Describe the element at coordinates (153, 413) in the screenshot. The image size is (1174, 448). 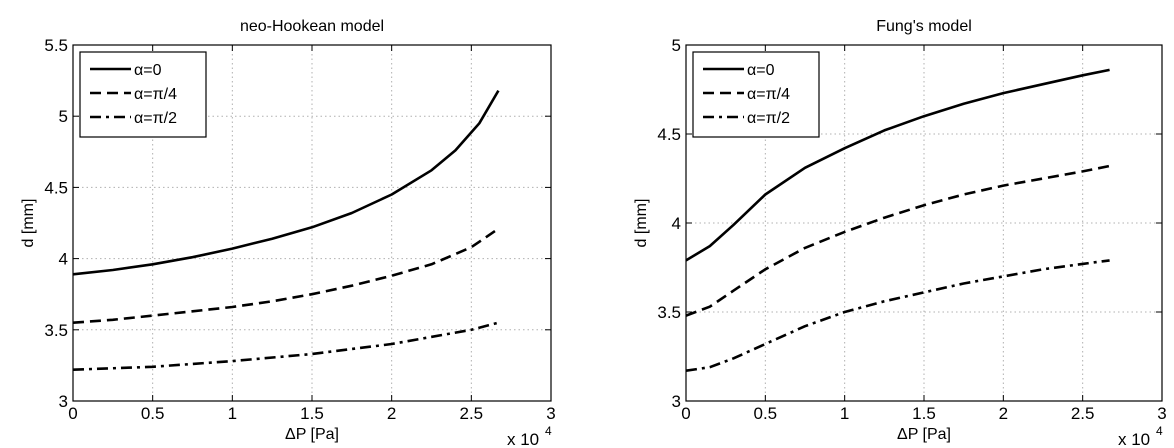
I see `left-x-tick-label: 0.5` at that location.